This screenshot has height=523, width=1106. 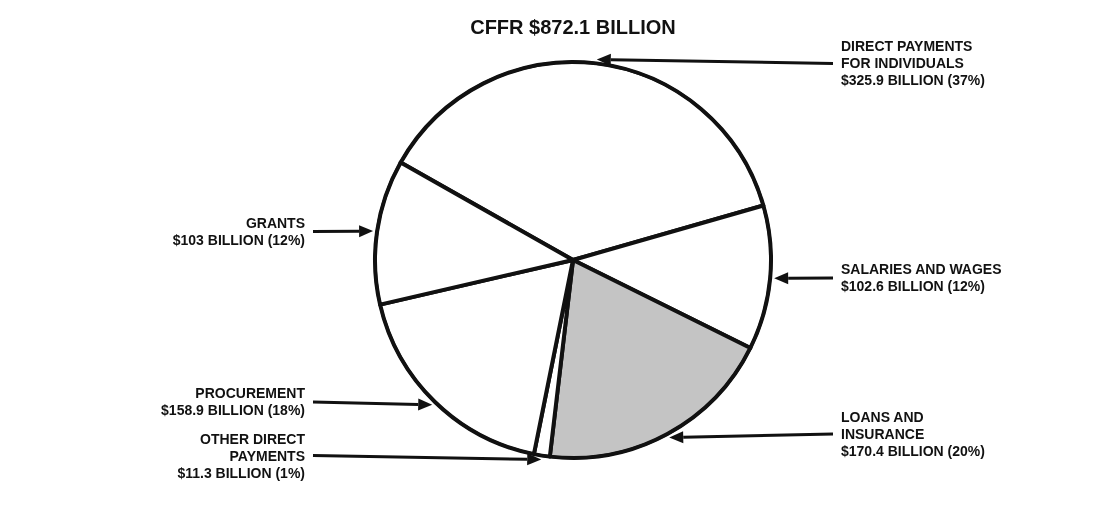 I want to click on data-label: $102.6 BILLION (12%), so click(x=913, y=286).